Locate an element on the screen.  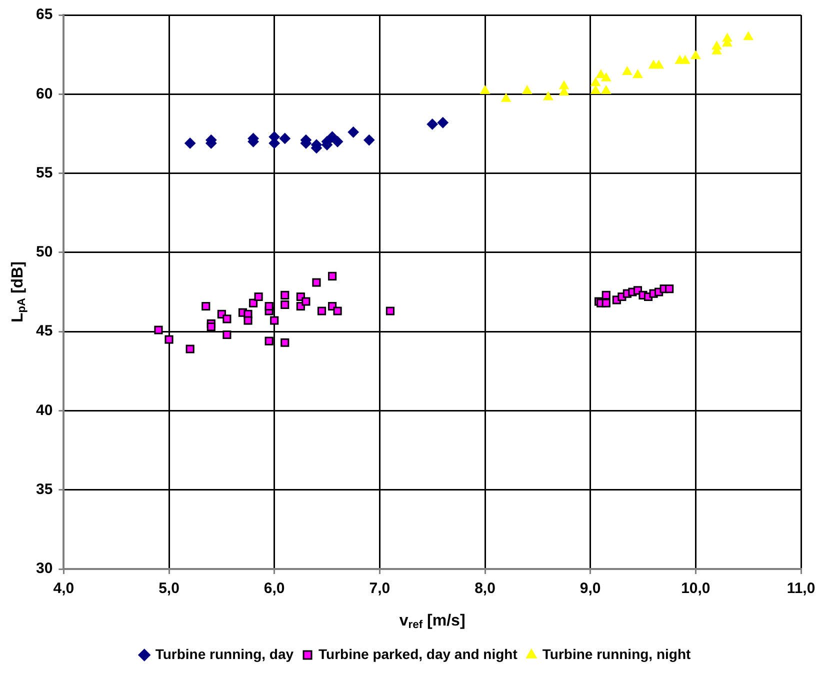
y-axis-title: LpA [dB] is located at coordinates (18, 292).